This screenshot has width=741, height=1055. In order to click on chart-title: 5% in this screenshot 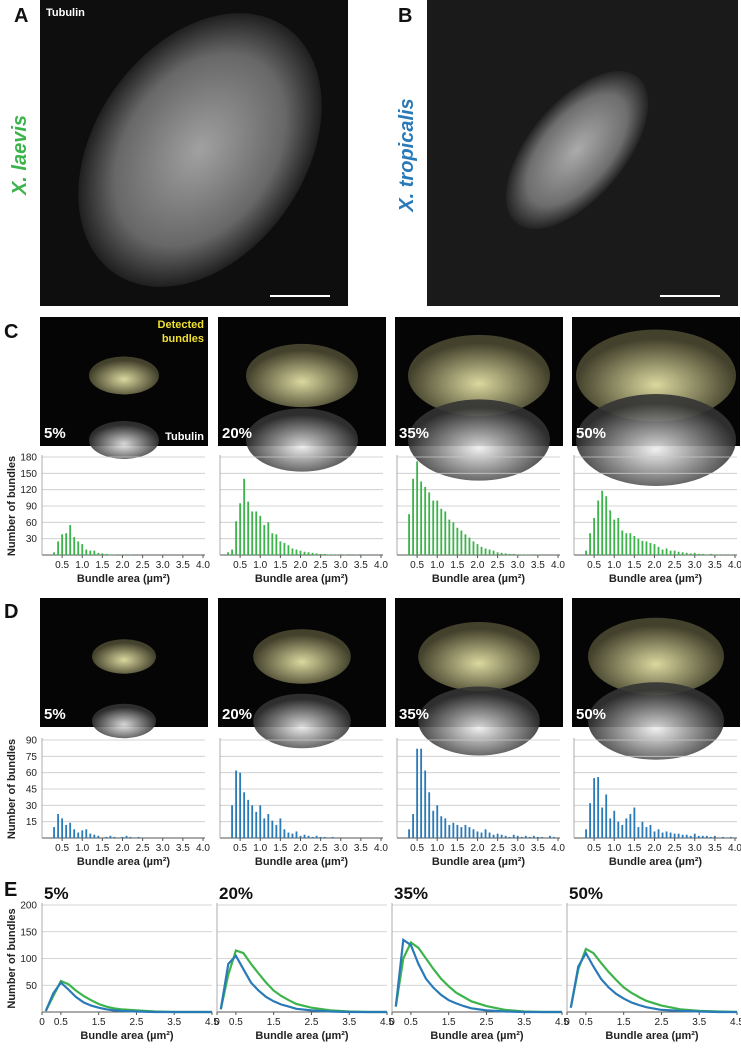, I will do `click(56, 893)`.